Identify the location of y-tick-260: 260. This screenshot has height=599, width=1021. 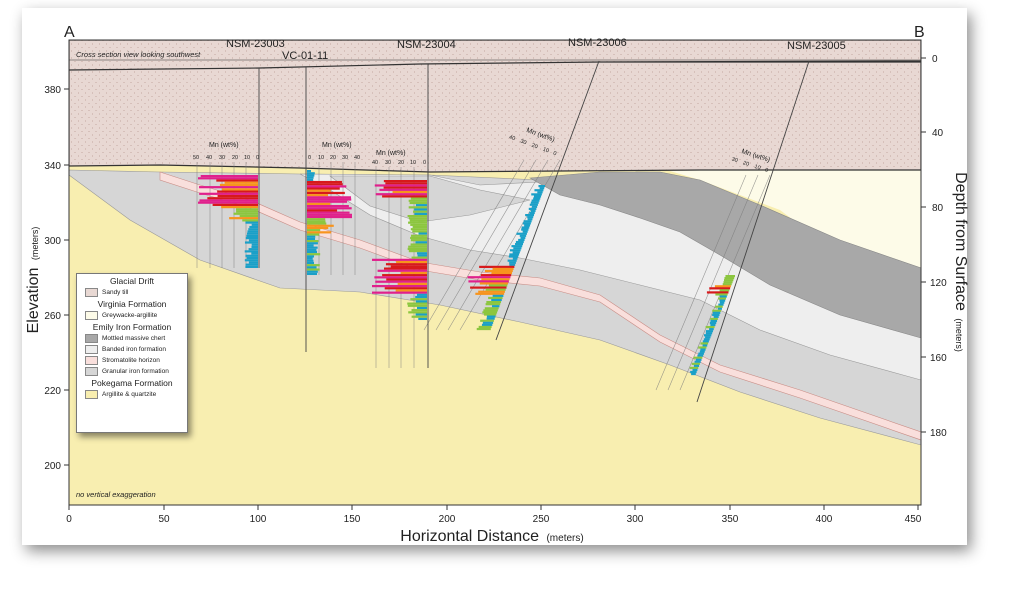
(52, 316).